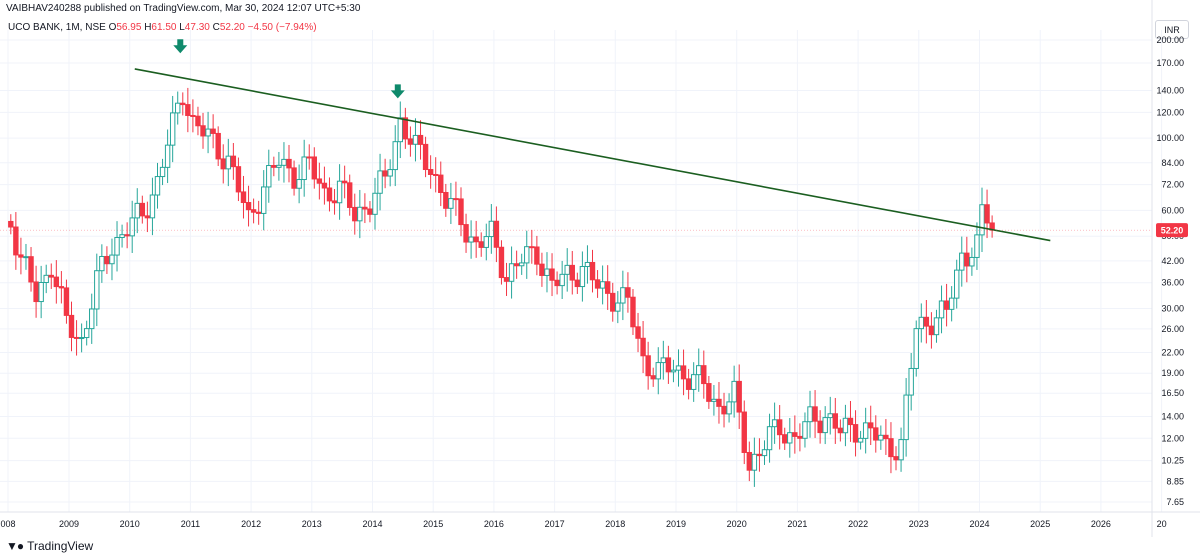 This screenshot has width=1200, height=556. What do you see at coordinates (1172, 210) in the screenshot?
I see `y-tick-label: 60.00` at bounding box center [1172, 210].